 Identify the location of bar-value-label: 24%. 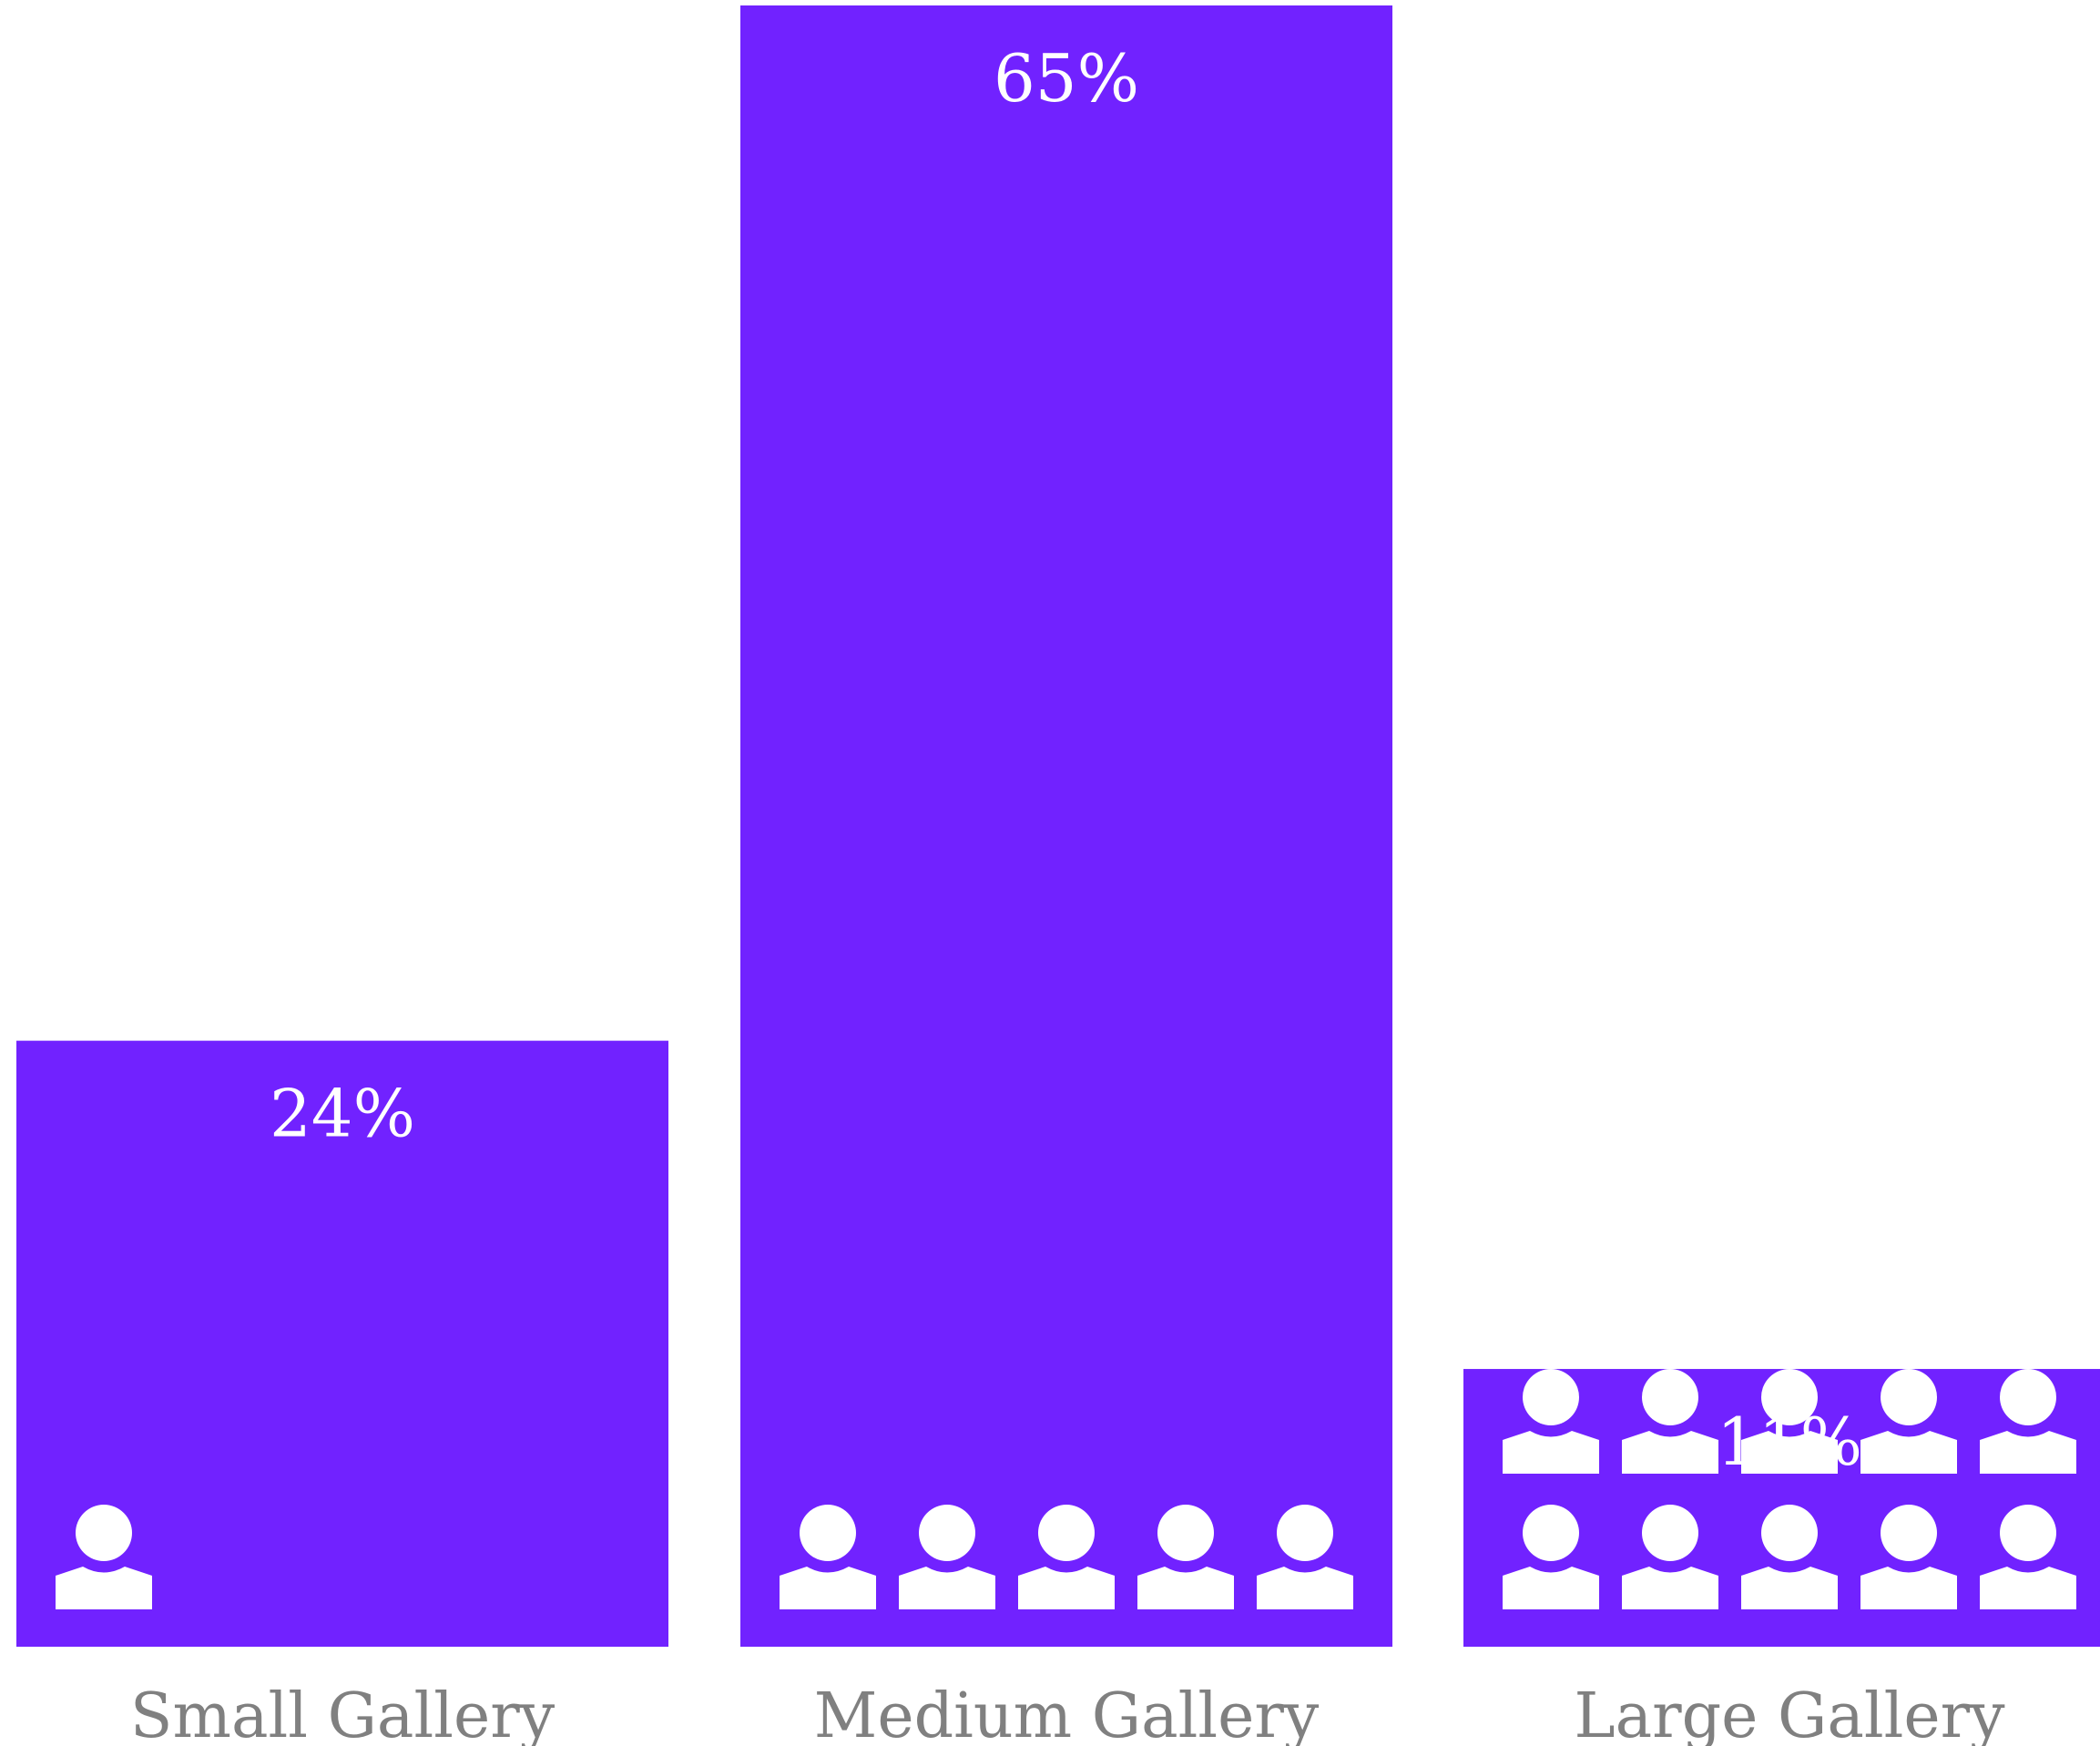
(342, 1114).